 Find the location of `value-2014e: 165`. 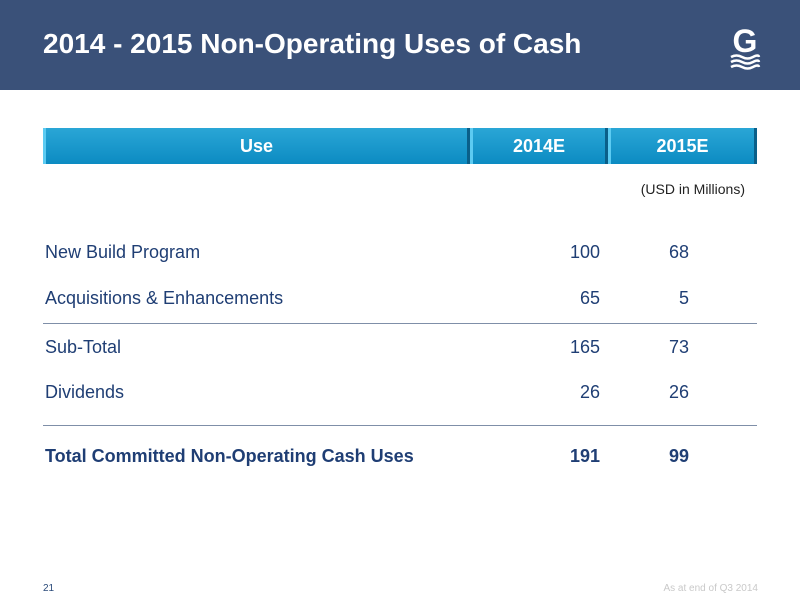

value-2014e: 165 is located at coordinates (584, 347).